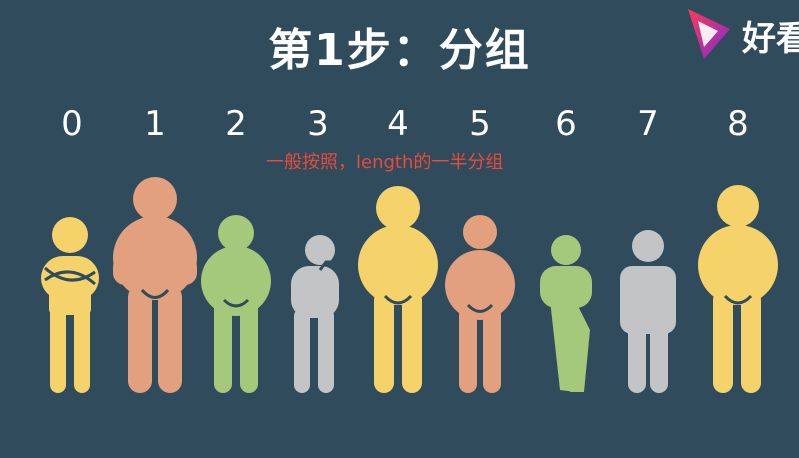 This screenshot has width=799, height=458. Describe the element at coordinates (648, 124) in the screenshot. I see `index-label: 7` at that location.